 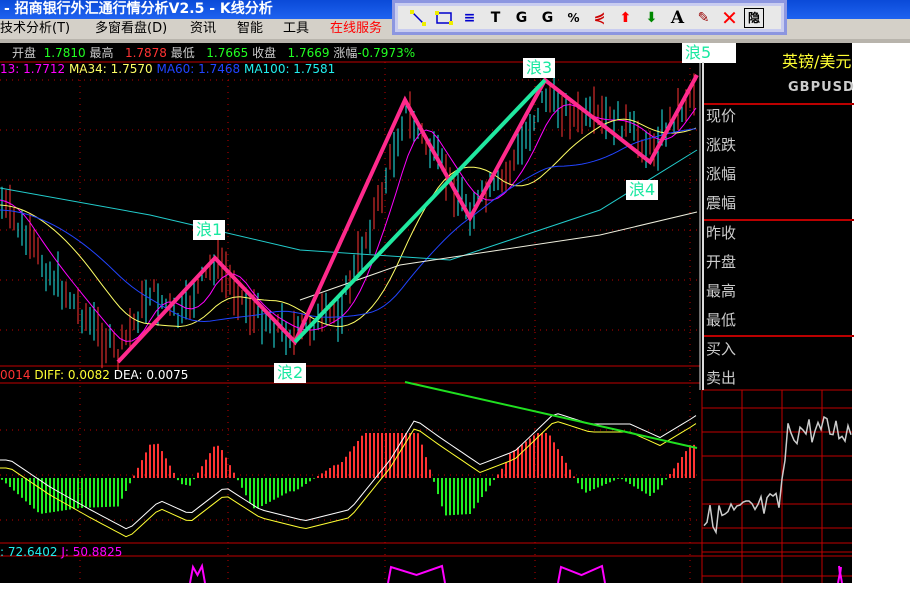 What do you see at coordinates (521, 17) in the screenshot?
I see `g-lines-icon: G` at bounding box center [521, 17].